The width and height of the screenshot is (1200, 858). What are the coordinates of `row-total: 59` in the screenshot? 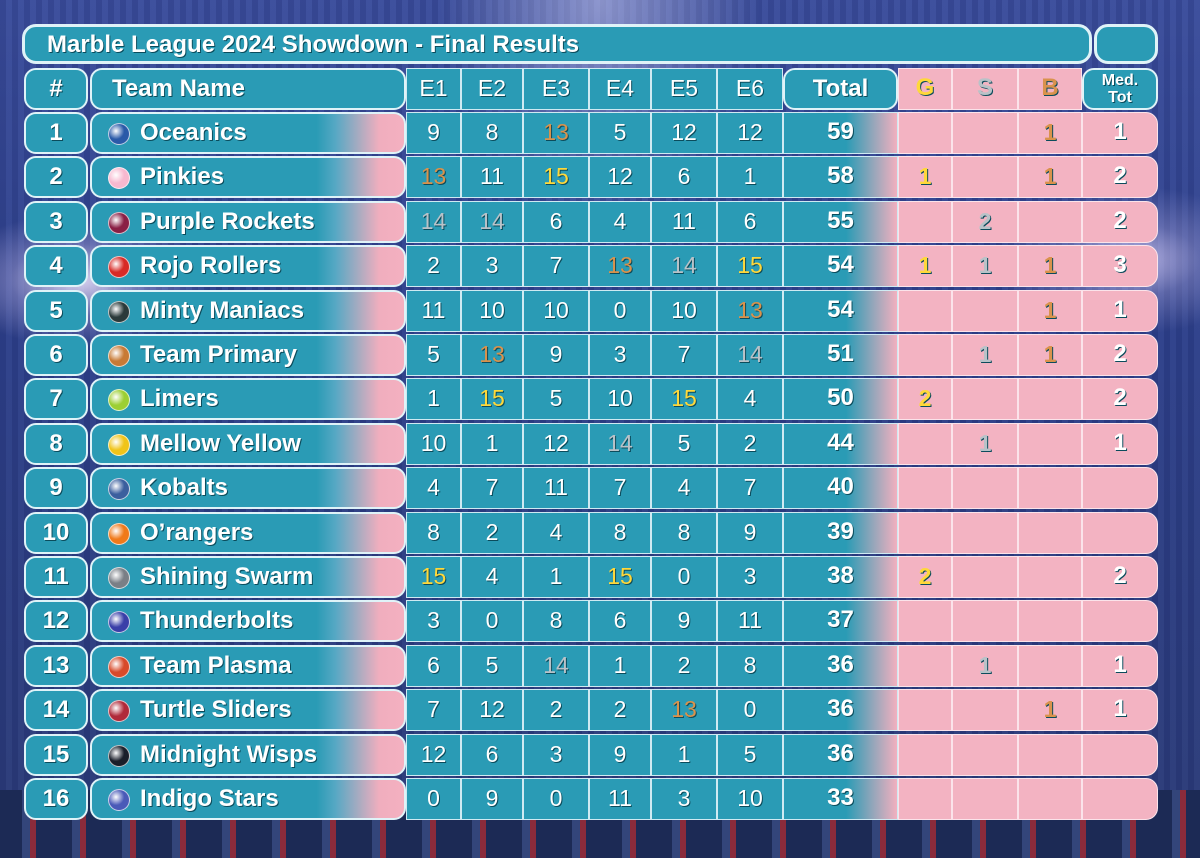 It's located at (840, 133).